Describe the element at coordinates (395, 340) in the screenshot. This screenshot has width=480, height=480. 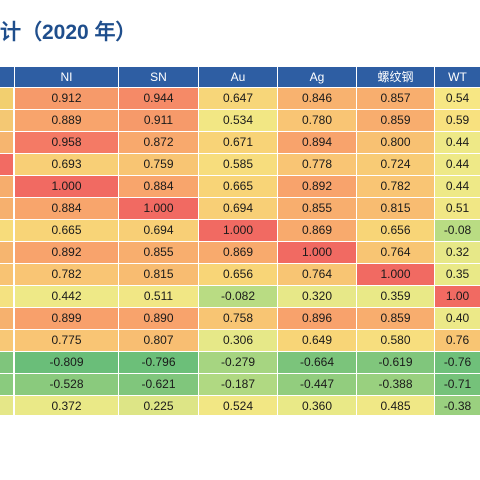
I see `table-cell: 0.580` at that location.